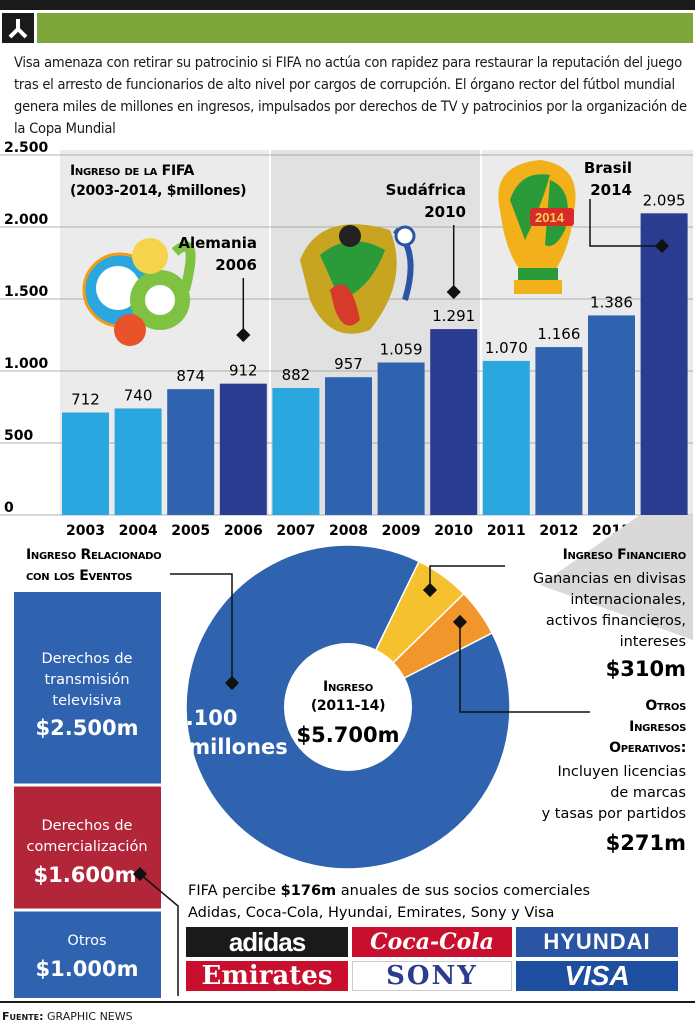 The width and height of the screenshot is (695, 1024). Describe the element at coordinates (432, 976) in the screenshot. I see `sony-logo: SONY` at that location.